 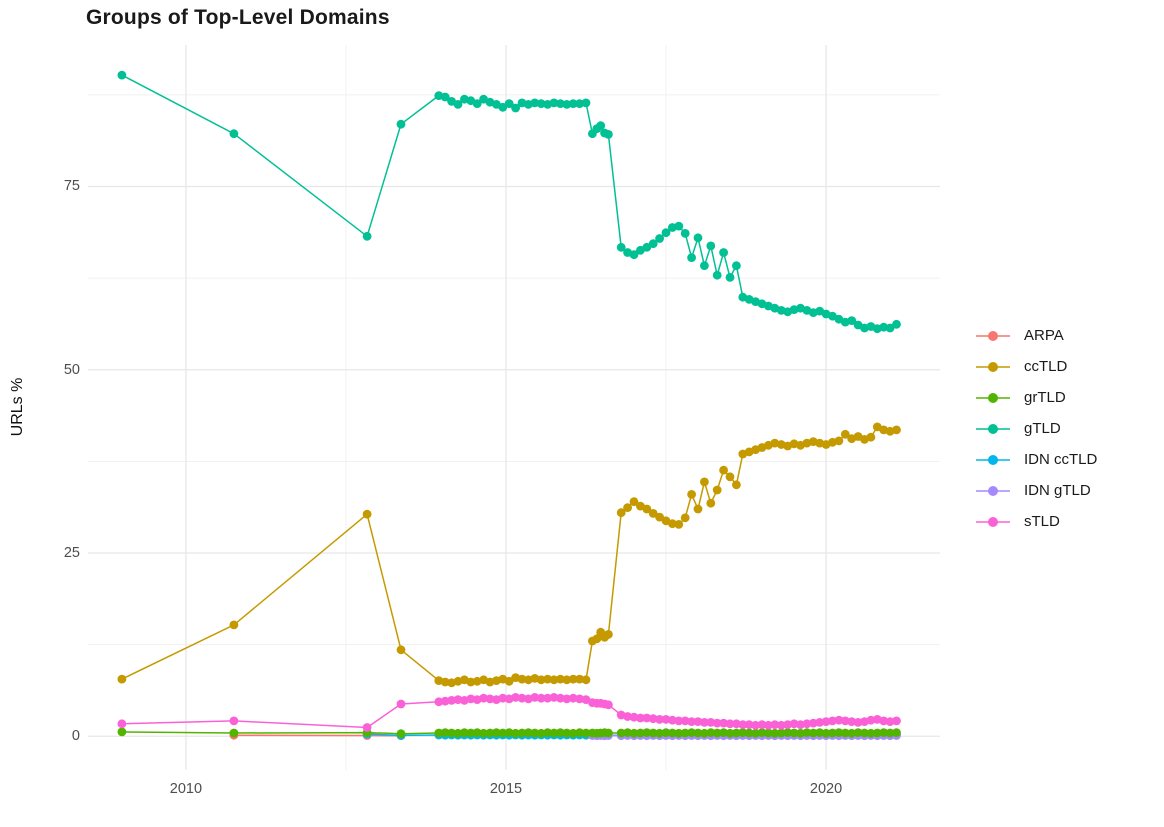 I want to click on x-tick-label: 2010, so click(x=186, y=789).